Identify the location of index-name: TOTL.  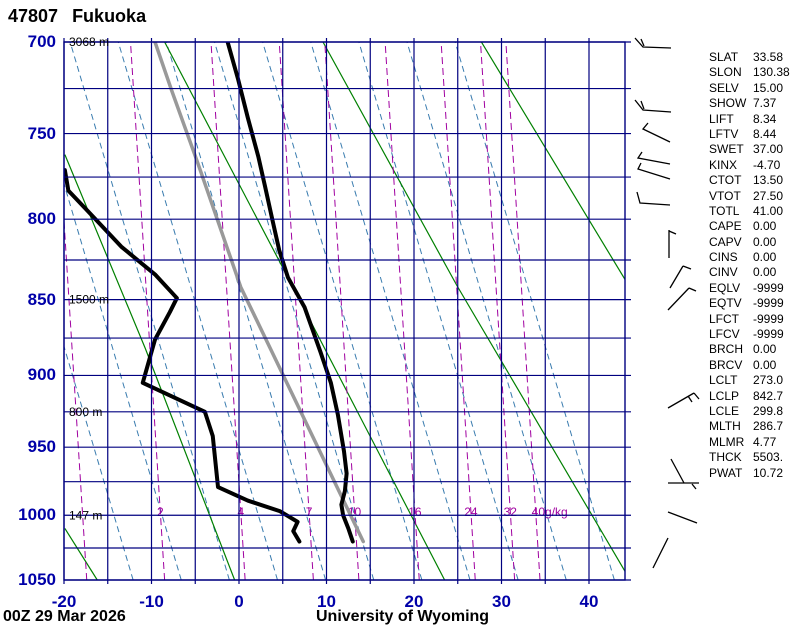
(724, 210).